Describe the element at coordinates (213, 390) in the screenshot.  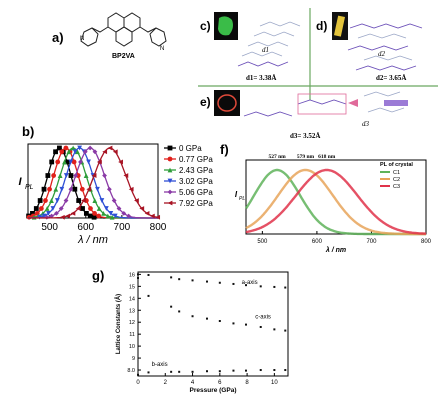
I see `x-axis-label-g: Pressure (GPa)` at that location.